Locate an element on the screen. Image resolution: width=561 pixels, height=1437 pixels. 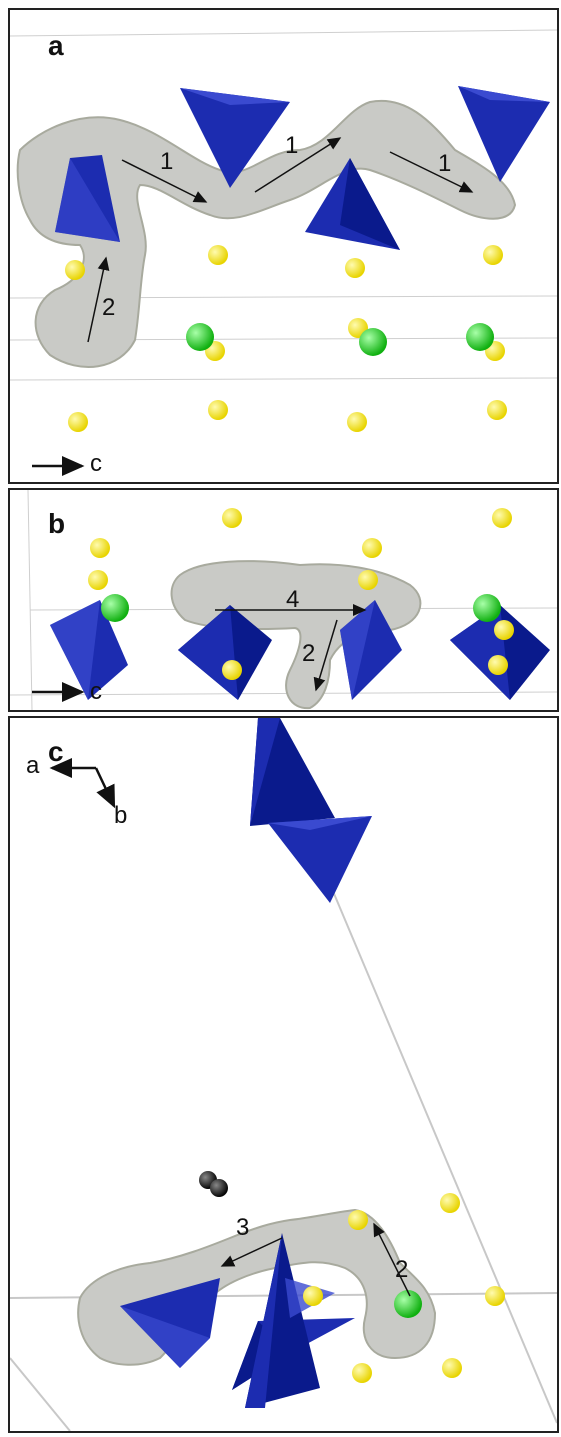
axis-label-b: b is located at coordinates (121, 815).